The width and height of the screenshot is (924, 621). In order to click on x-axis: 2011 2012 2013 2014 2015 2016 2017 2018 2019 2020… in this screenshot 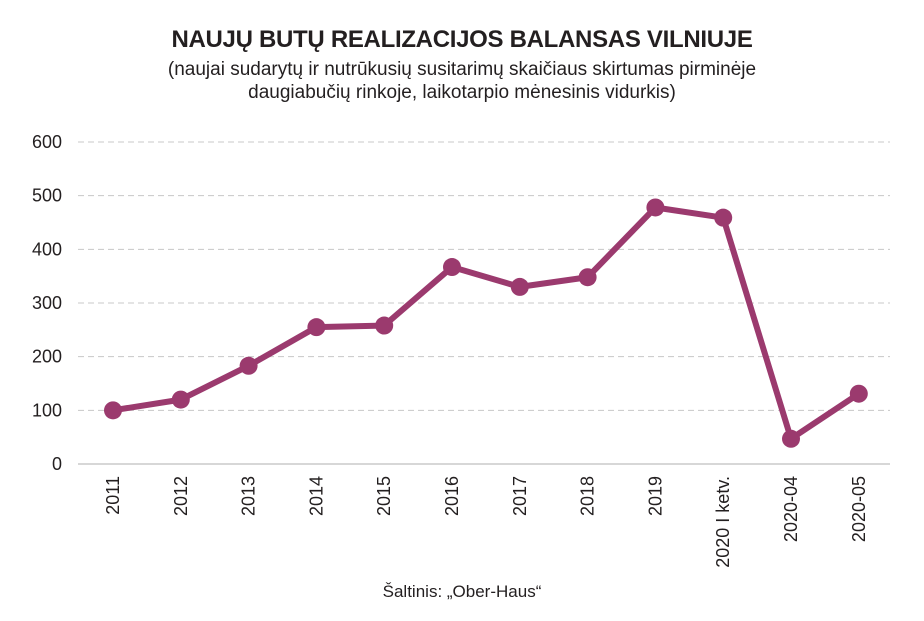, I will do `click(484, 515)`.